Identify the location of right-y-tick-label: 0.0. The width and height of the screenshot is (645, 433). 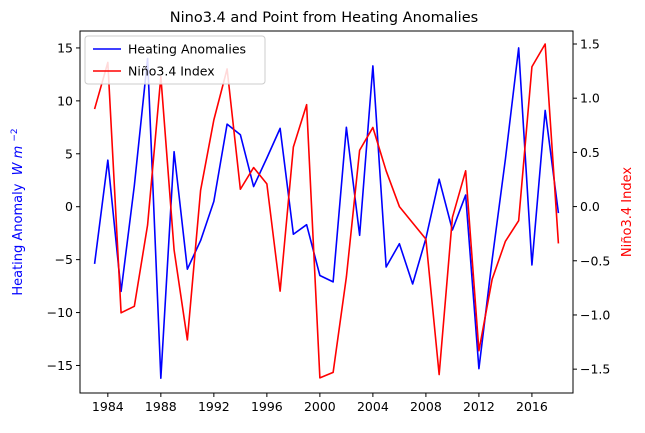
(590, 206).